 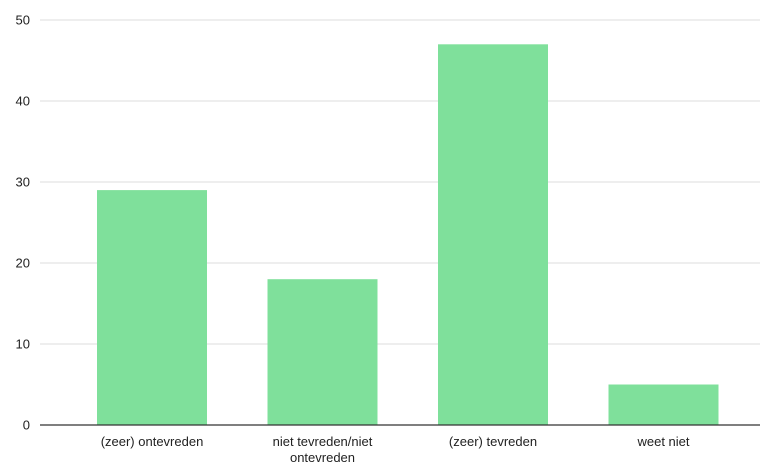 I want to click on y-tick-label: 20, so click(x=23, y=263).